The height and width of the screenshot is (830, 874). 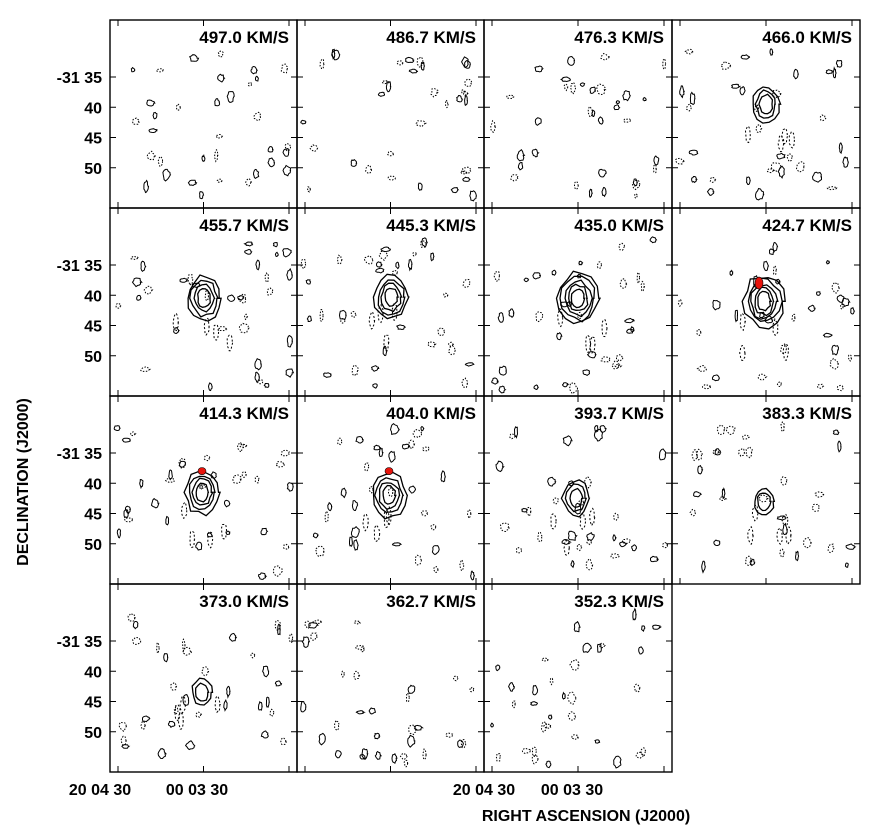 What do you see at coordinates (390, 678) in the screenshot?
I see `channel-panel: 362.7 KM/S` at bounding box center [390, 678].